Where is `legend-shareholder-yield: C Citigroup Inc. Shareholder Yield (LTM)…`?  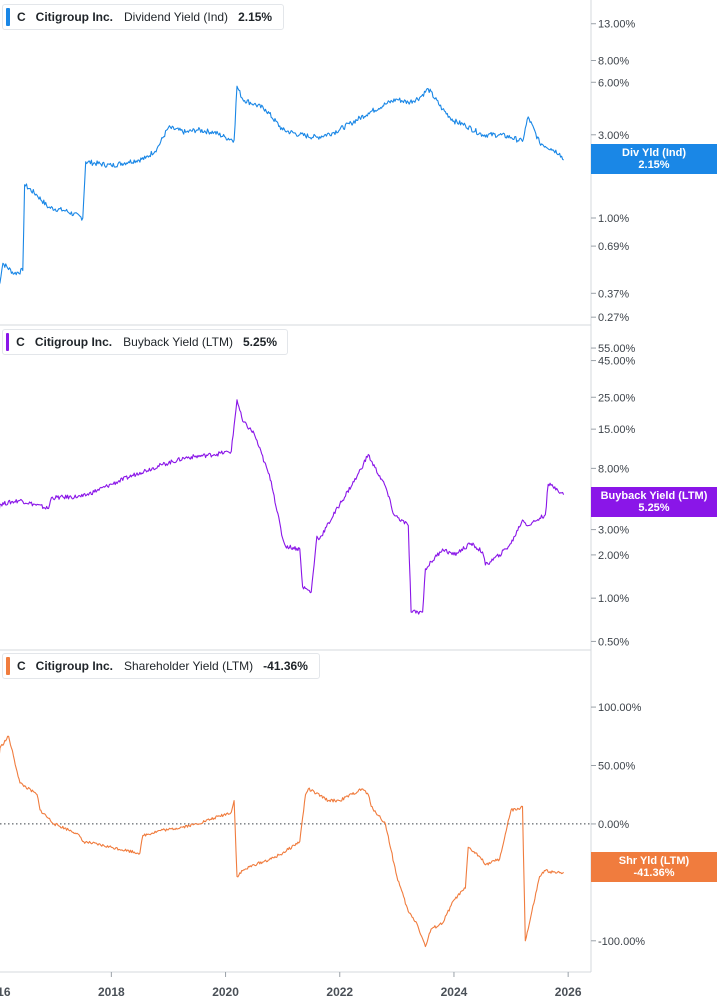
legend-shareholder-yield: C Citigroup Inc. Shareholder Yield (LTM)… is located at coordinates (161, 666).